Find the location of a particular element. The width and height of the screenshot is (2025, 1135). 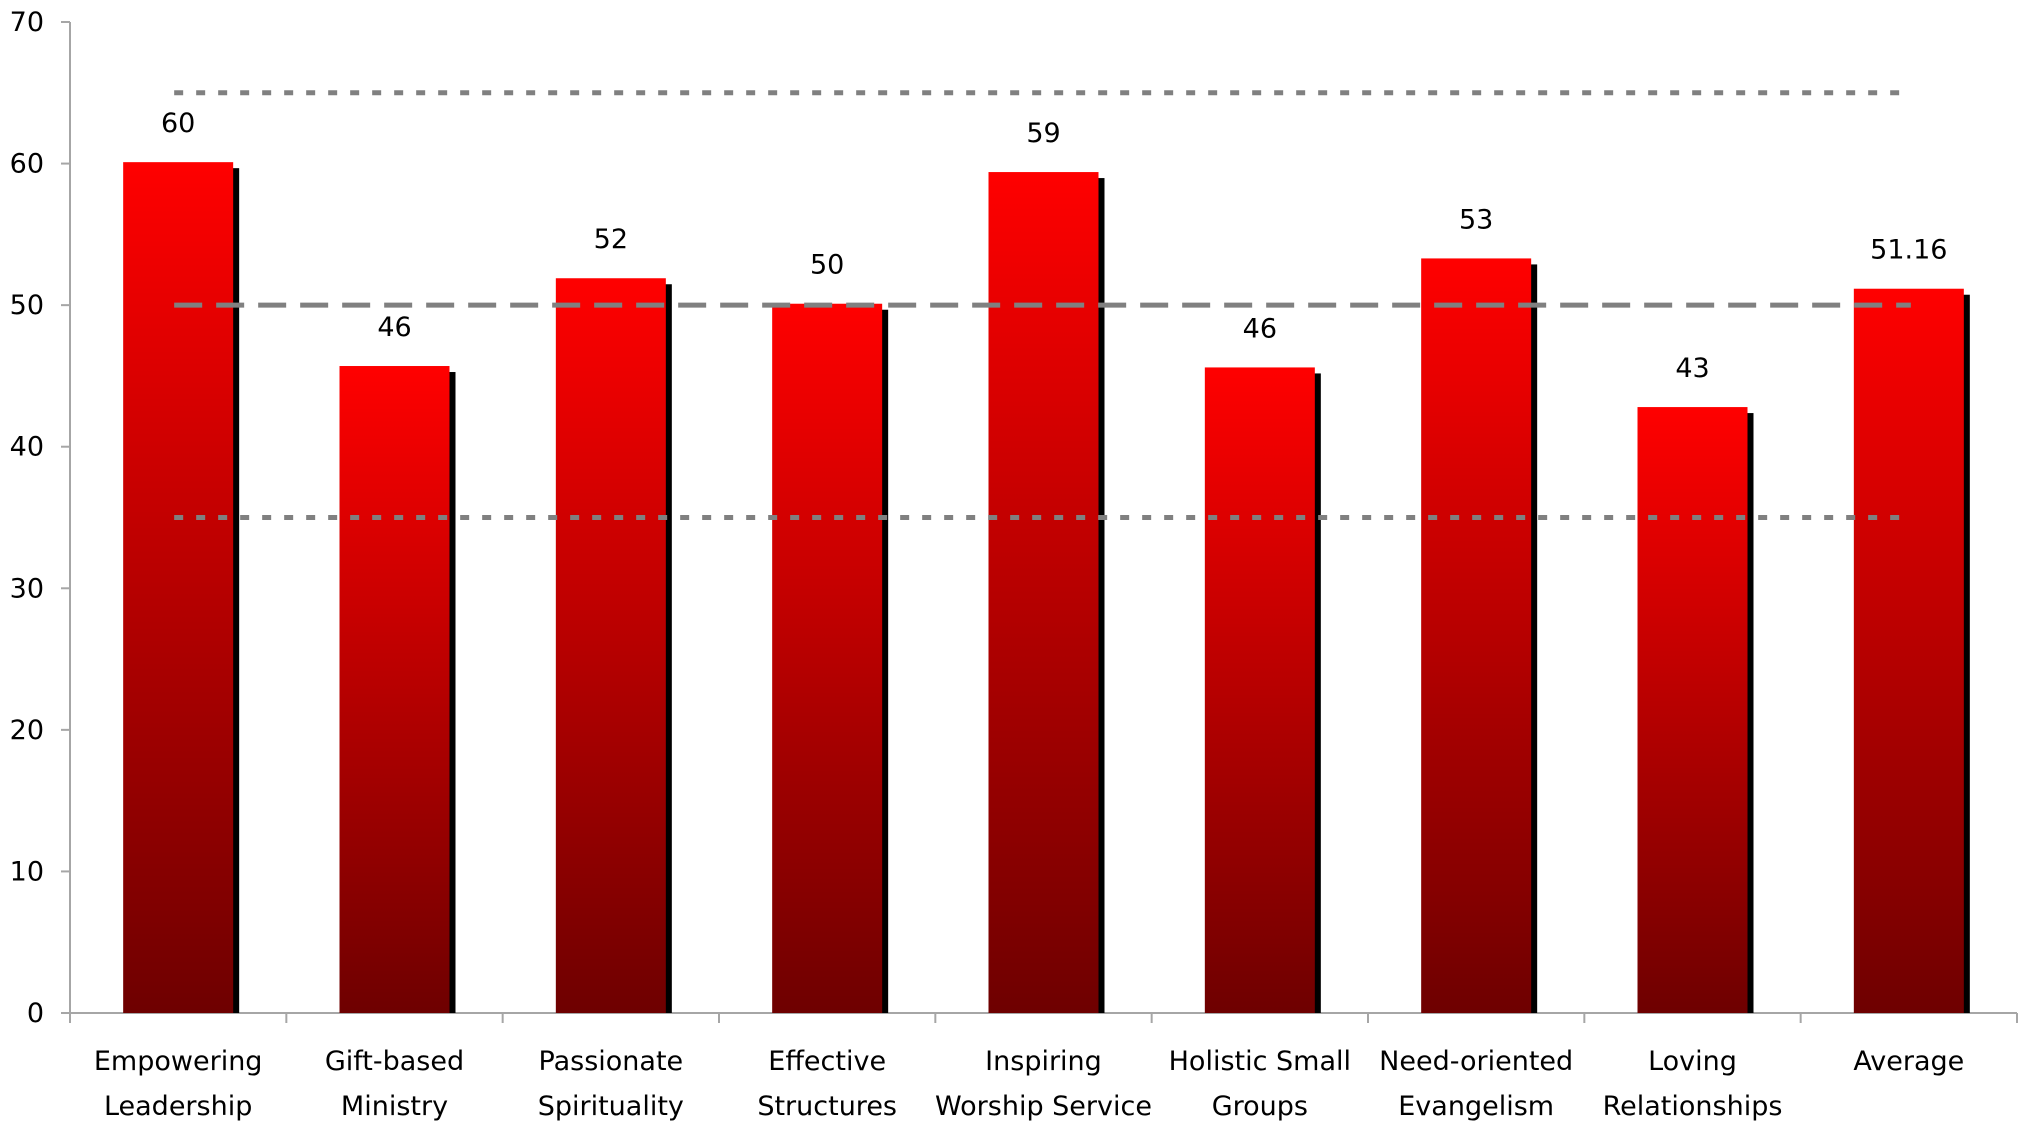

y-tick-label: 10 is located at coordinates (27, 871).